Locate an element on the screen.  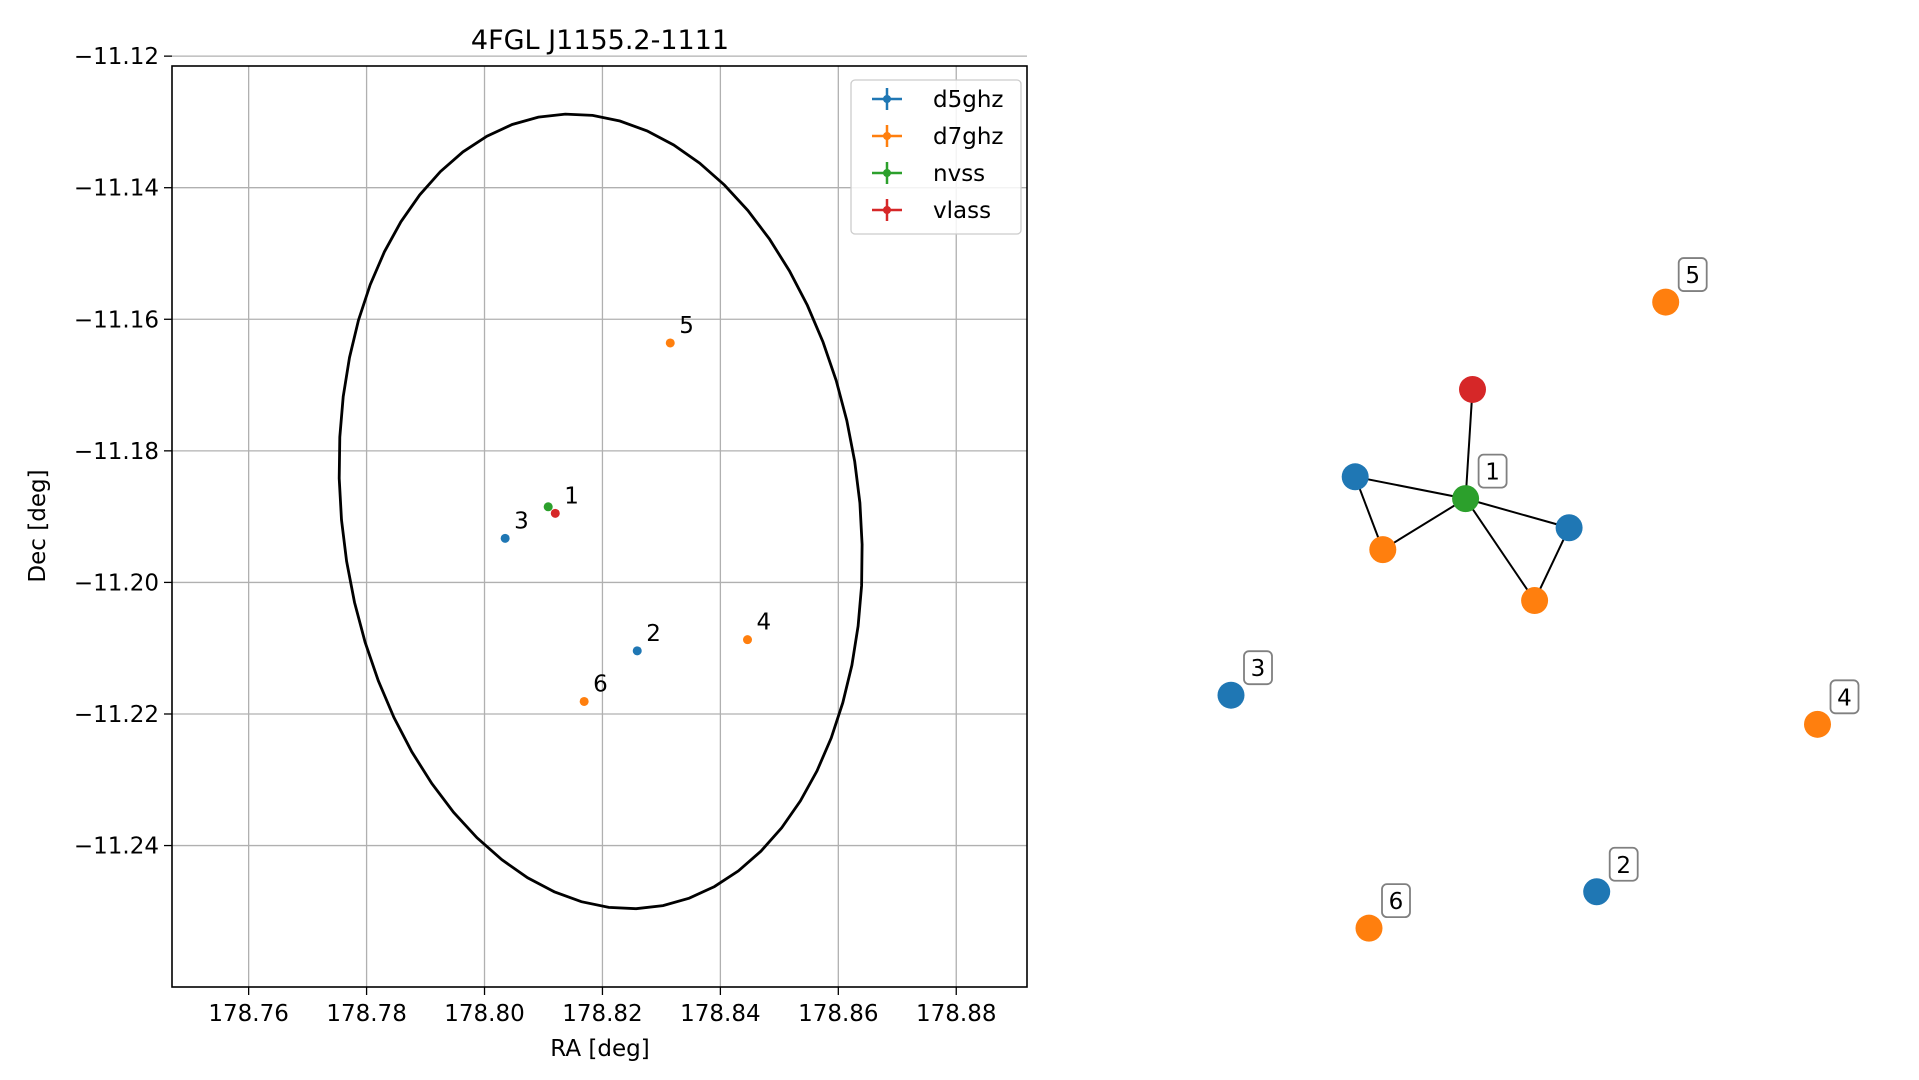
x-tick-label: 178.86 is located at coordinates (838, 1014).